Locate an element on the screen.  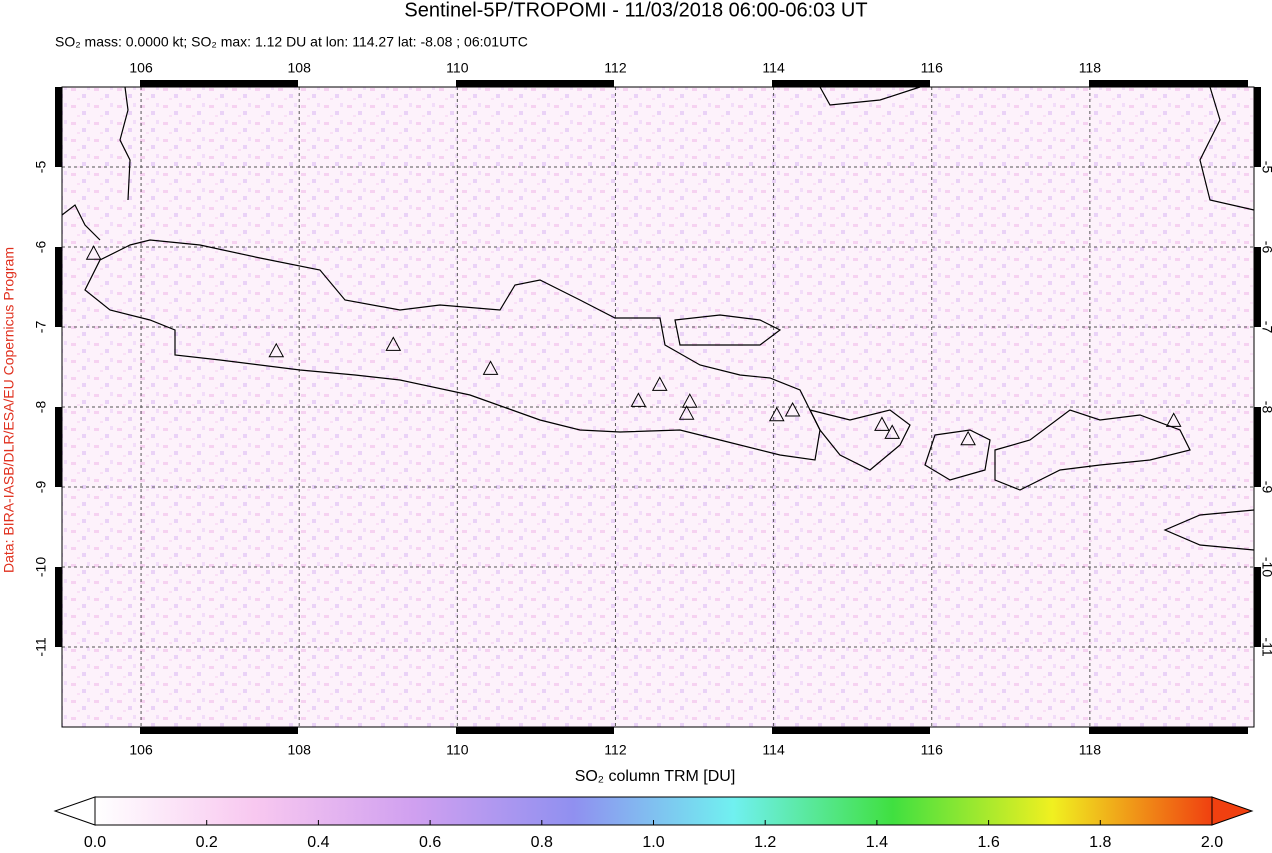
colorbar-tick-label: 1.6 is located at coordinates (988, 842).